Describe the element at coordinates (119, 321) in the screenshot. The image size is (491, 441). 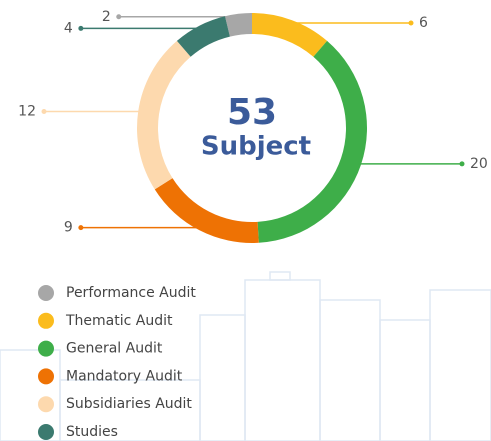
I see `legend-label: Thematic Audit` at that location.